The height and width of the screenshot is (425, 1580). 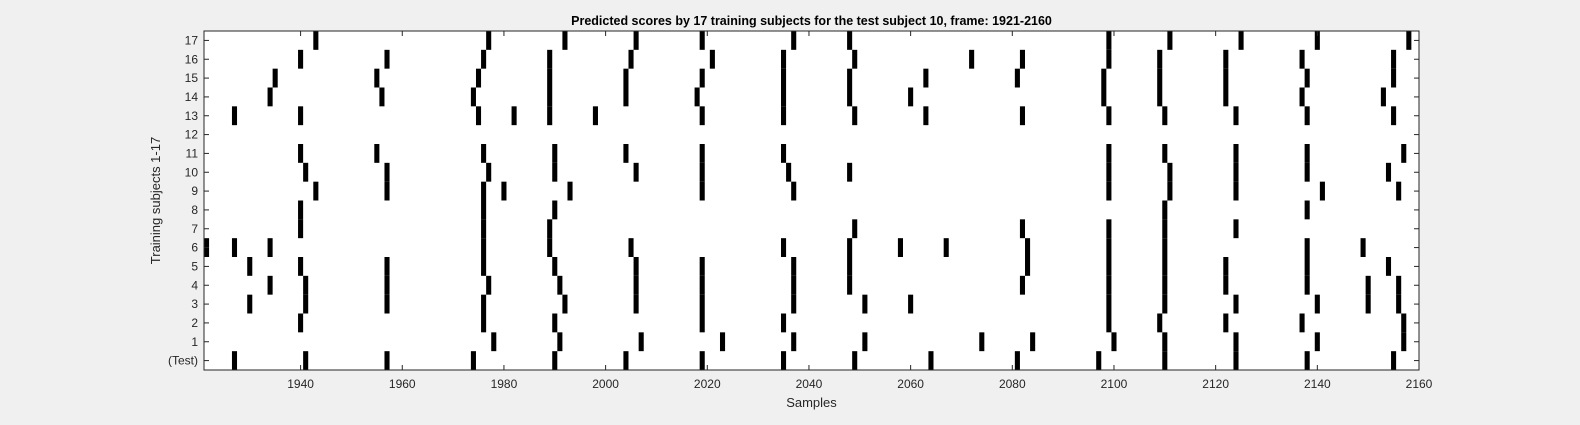 I want to click on y-tick-label: 3, so click(x=194, y=304).